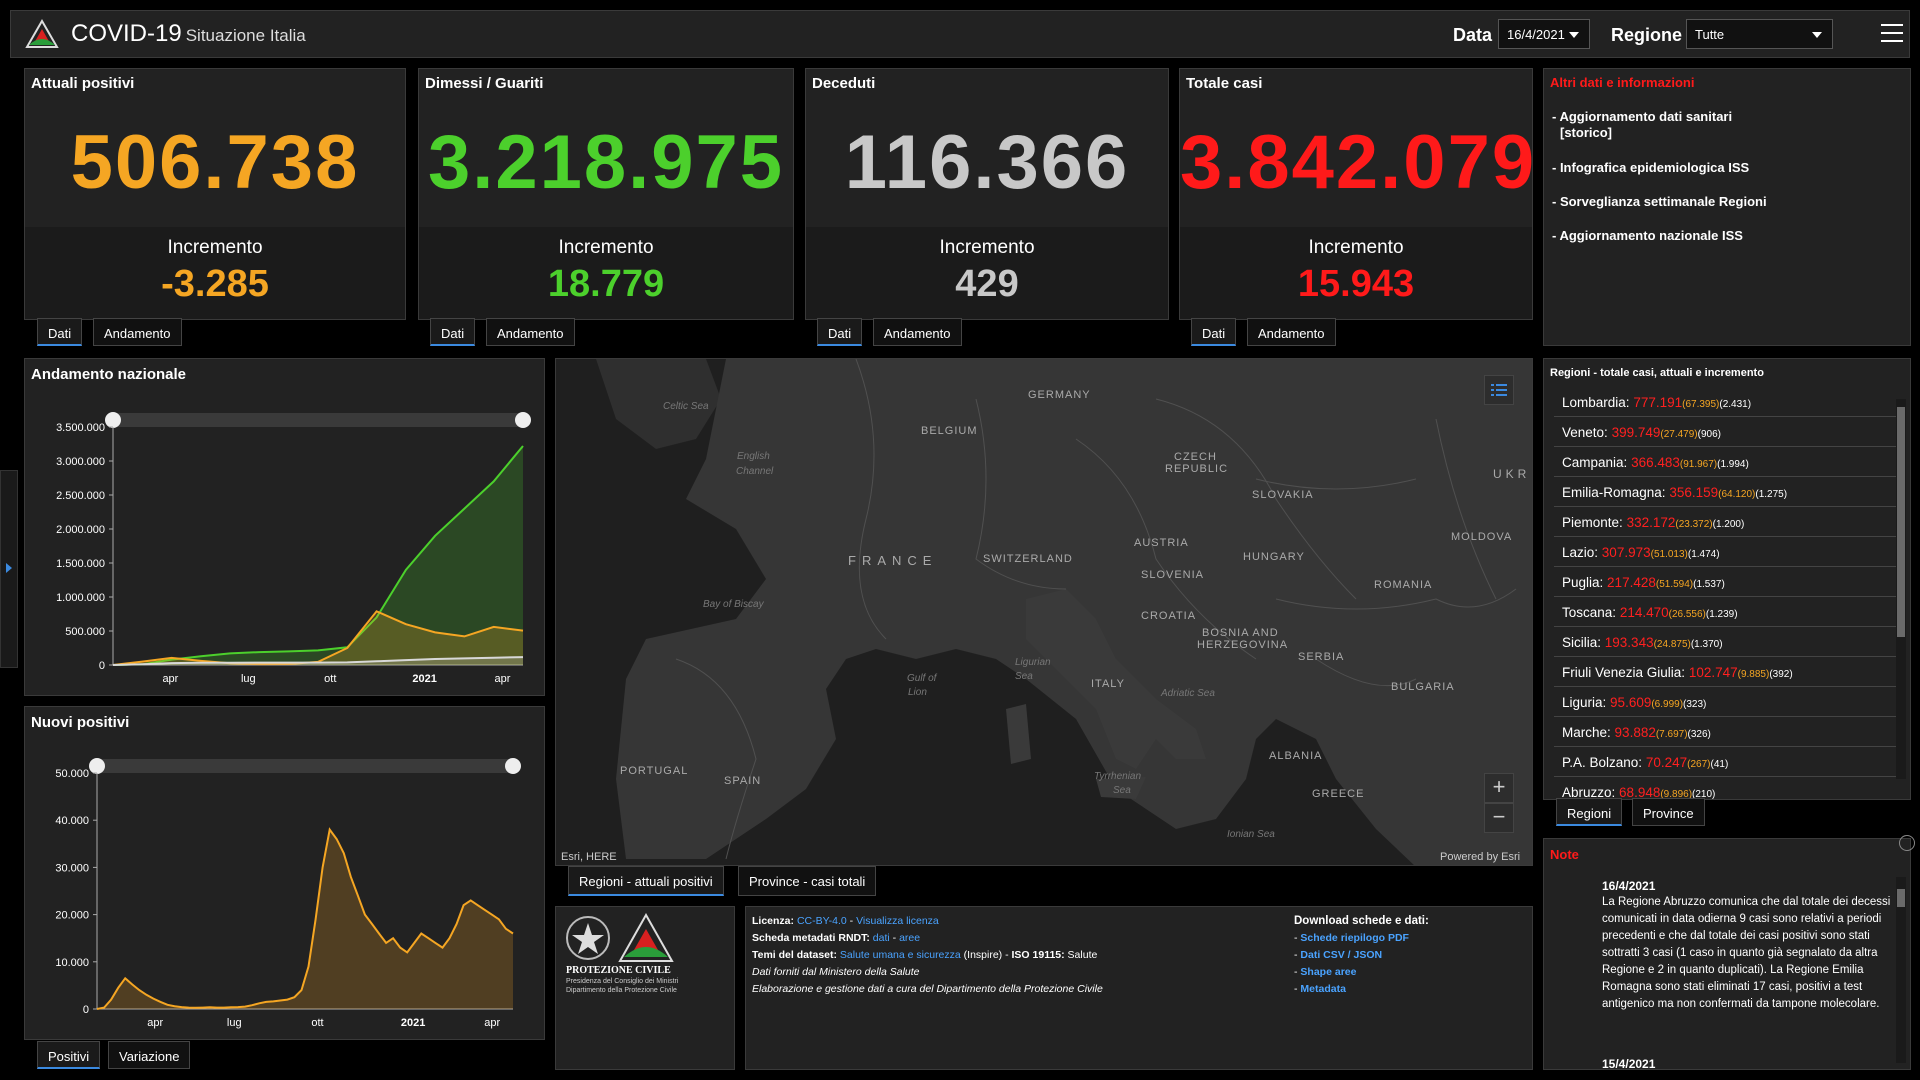 The height and width of the screenshot is (1080, 1920). What do you see at coordinates (149, 1055) in the screenshot?
I see `tab-variazione: Variazione` at bounding box center [149, 1055].